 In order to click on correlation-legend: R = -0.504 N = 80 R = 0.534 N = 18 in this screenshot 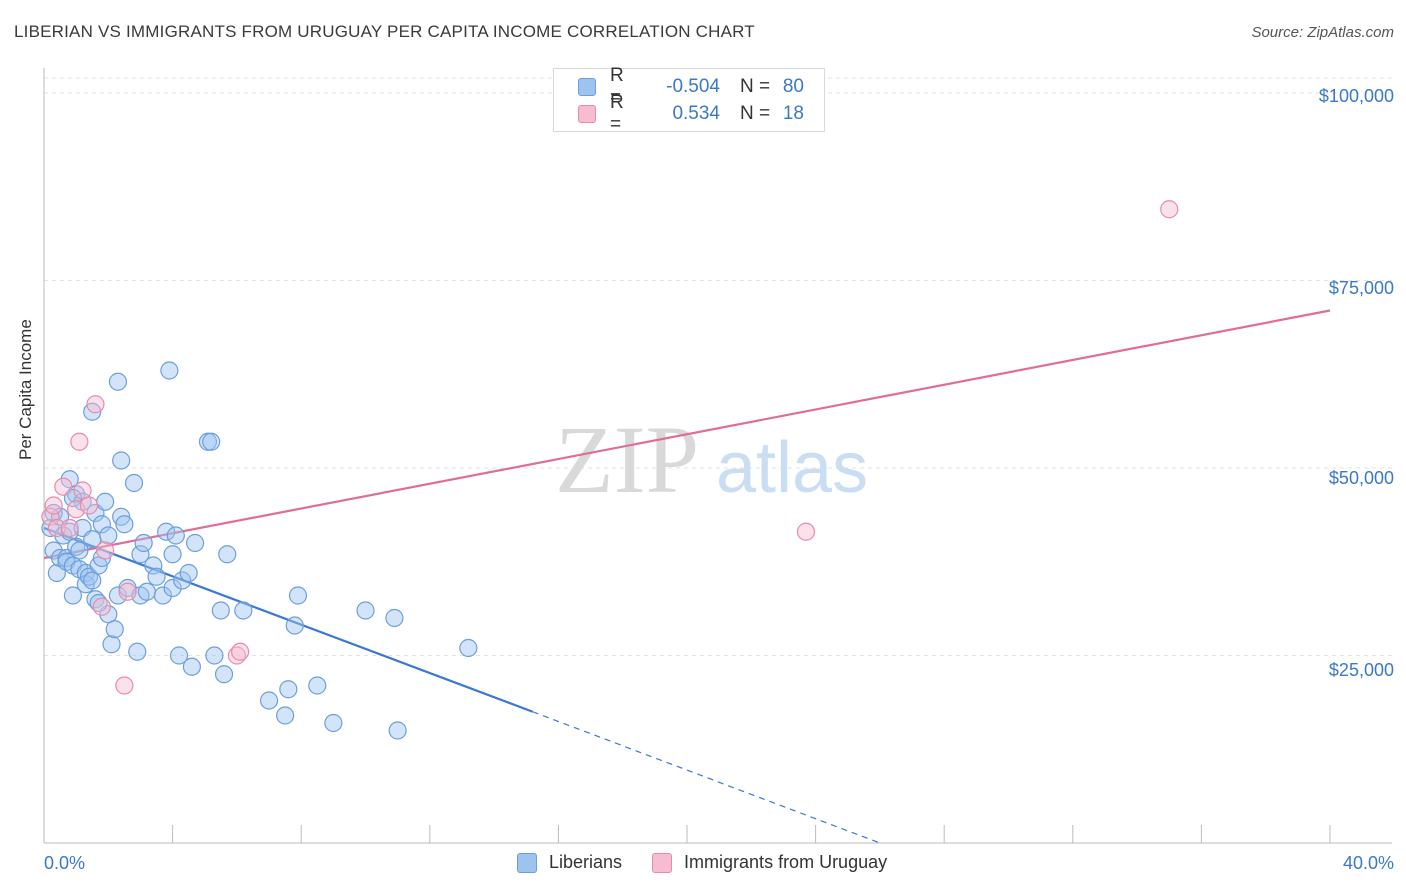, I will do `click(689, 100)`.